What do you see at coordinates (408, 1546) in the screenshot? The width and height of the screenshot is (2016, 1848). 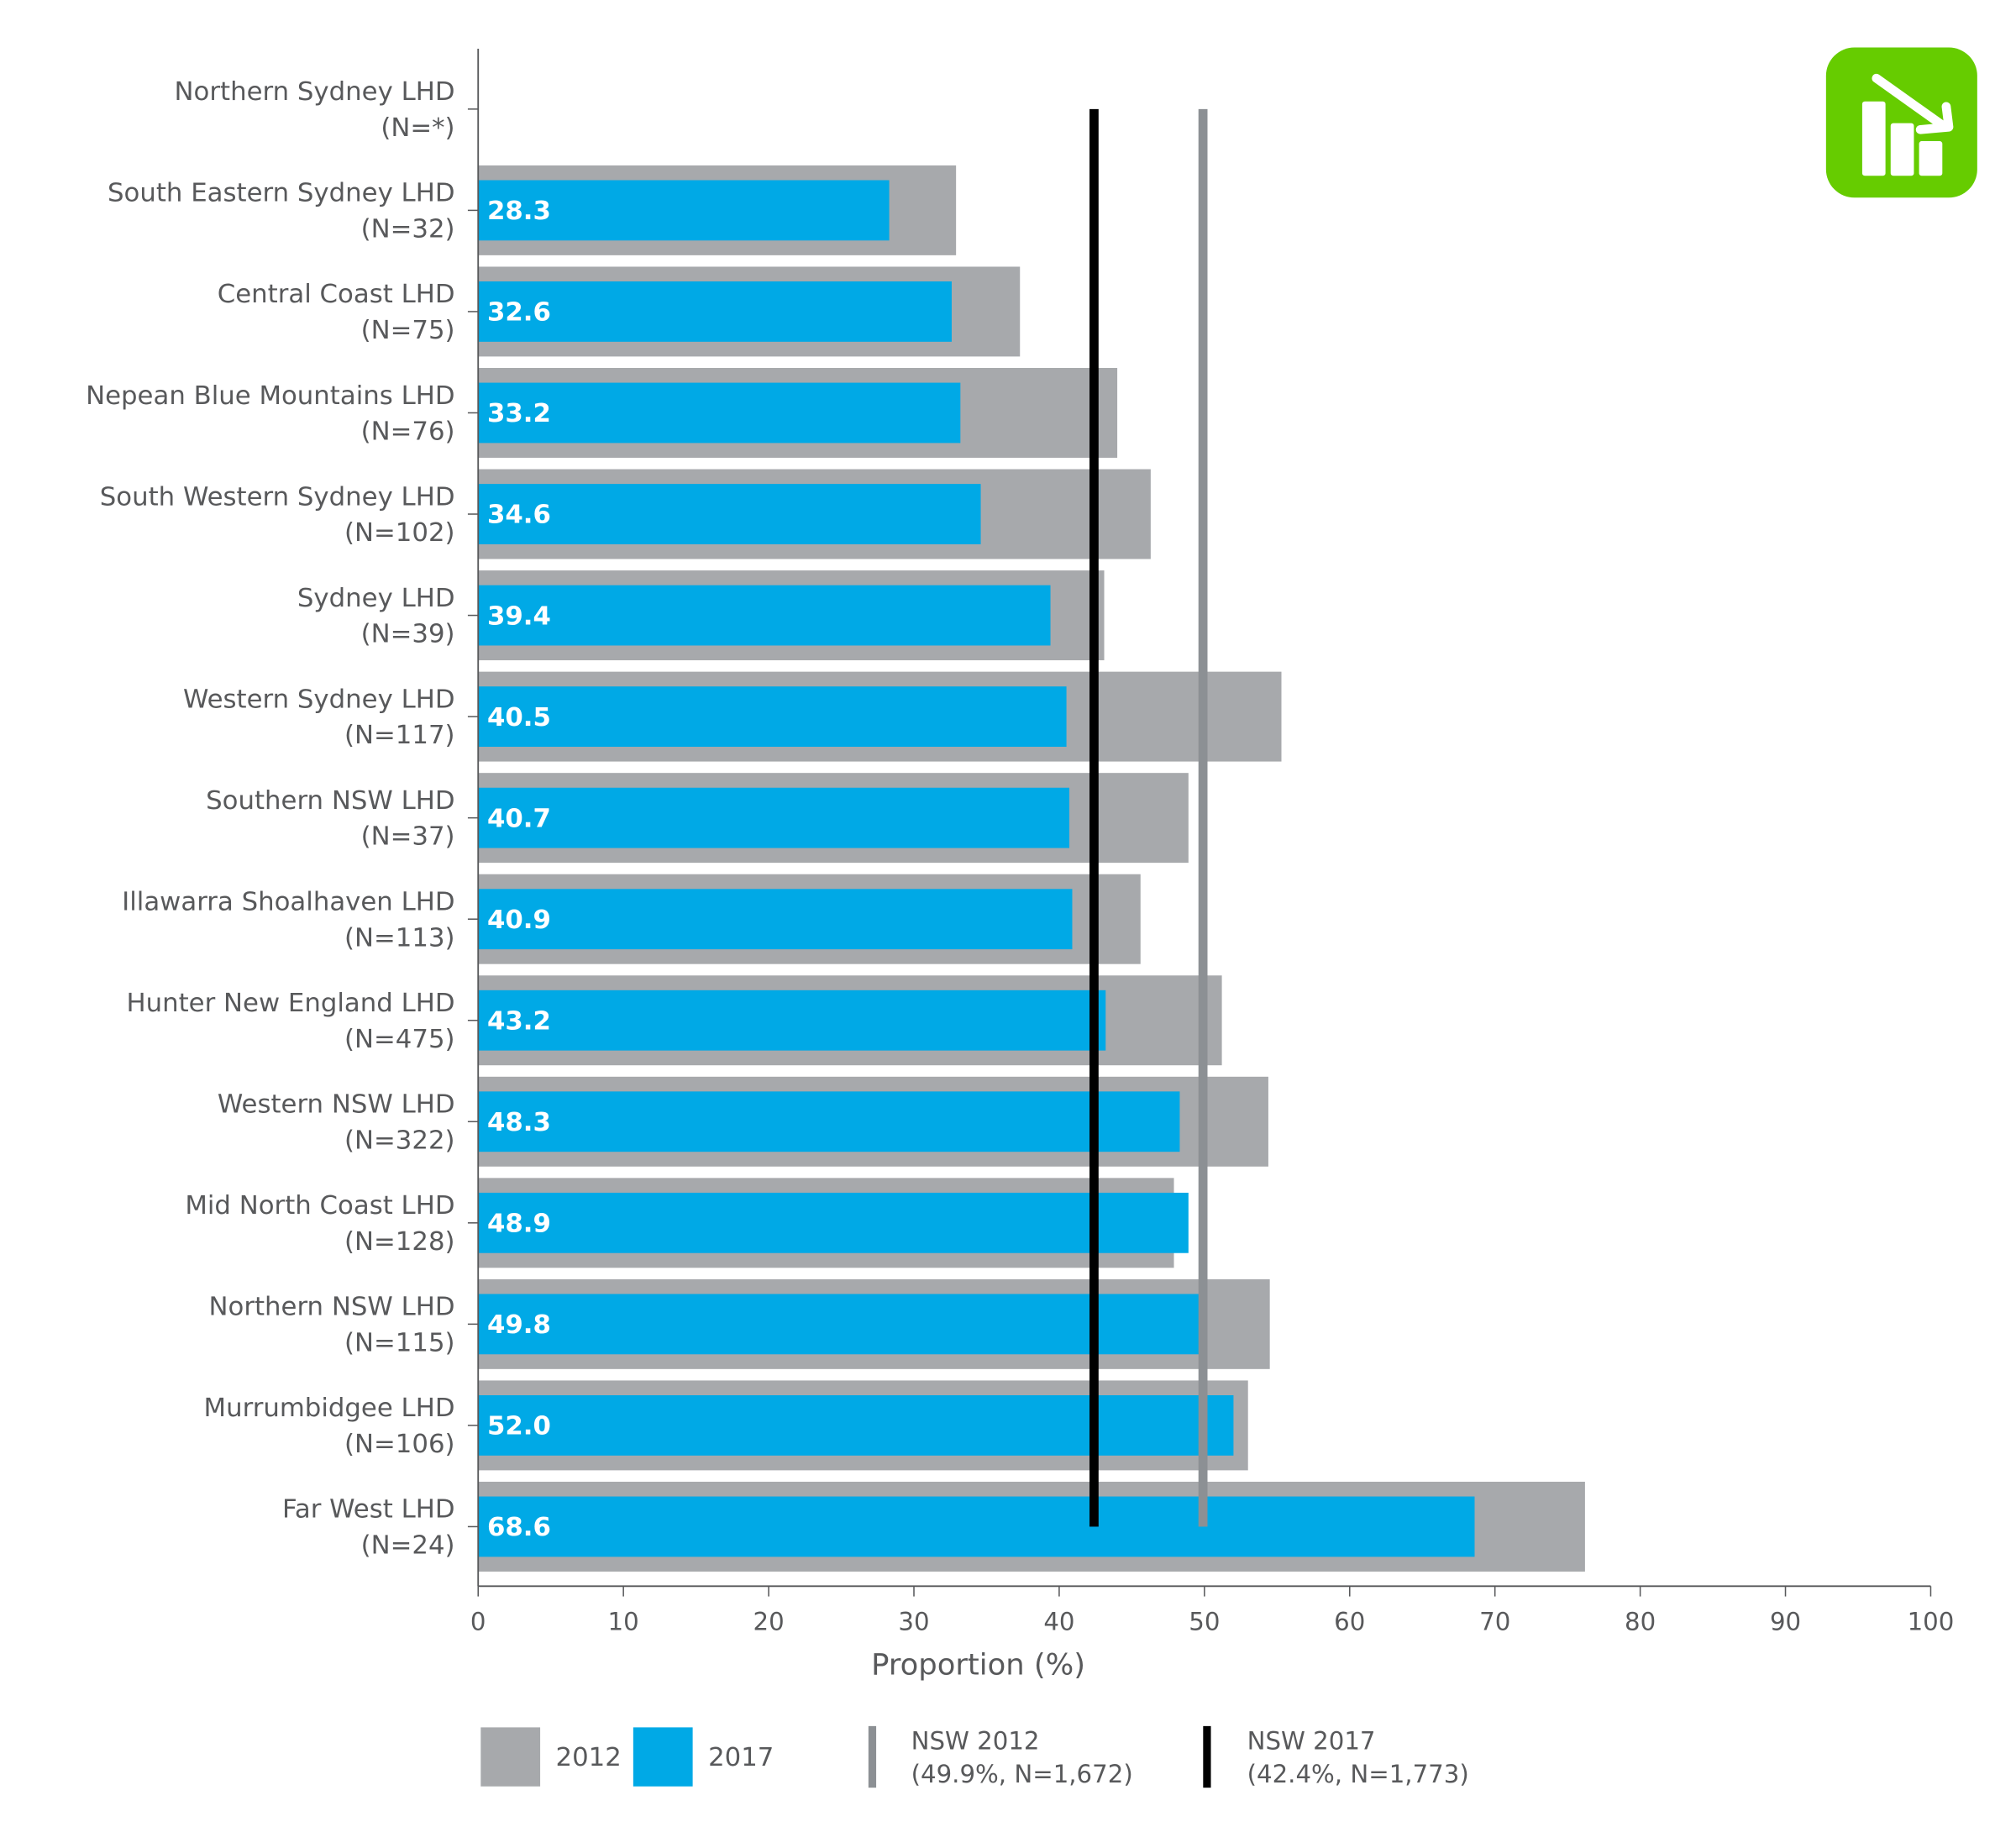 I see `category-n-label: (N=24)` at bounding box center [408, 1546].